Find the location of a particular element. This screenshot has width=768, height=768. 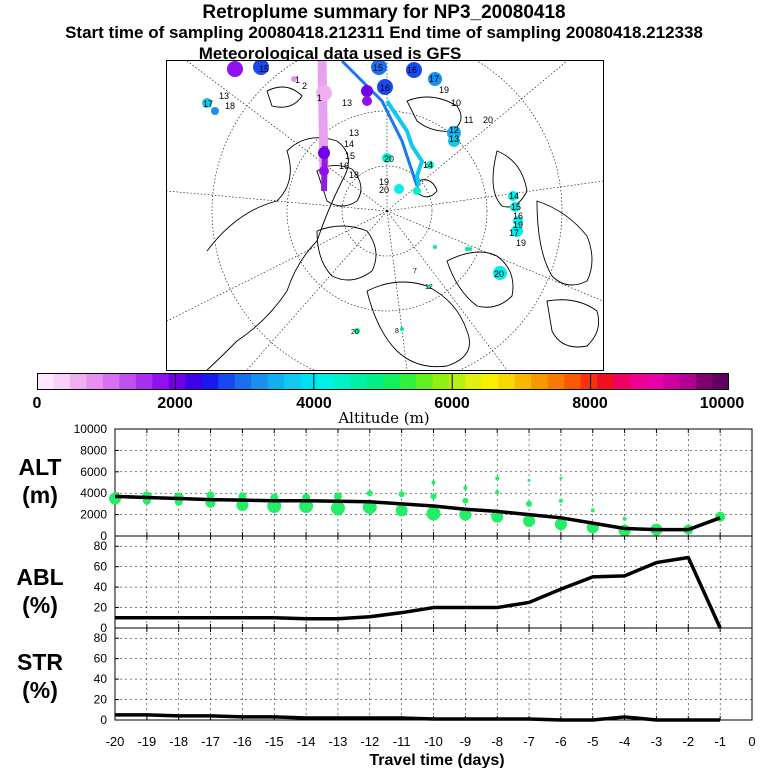

abl-panel-title: ABL (%) is located at coordinates (40, 591).